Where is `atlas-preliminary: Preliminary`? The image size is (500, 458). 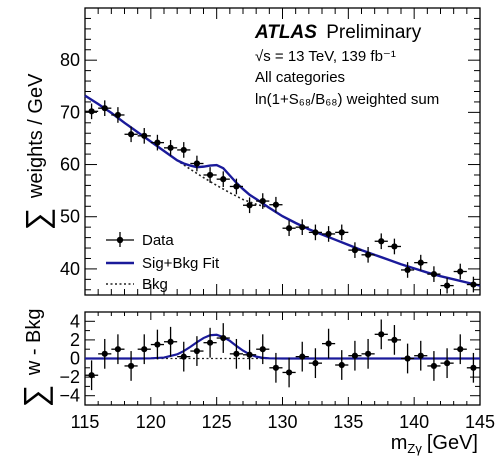
atlas-preliminary: Preliminary is located at coordinates (374, 32).